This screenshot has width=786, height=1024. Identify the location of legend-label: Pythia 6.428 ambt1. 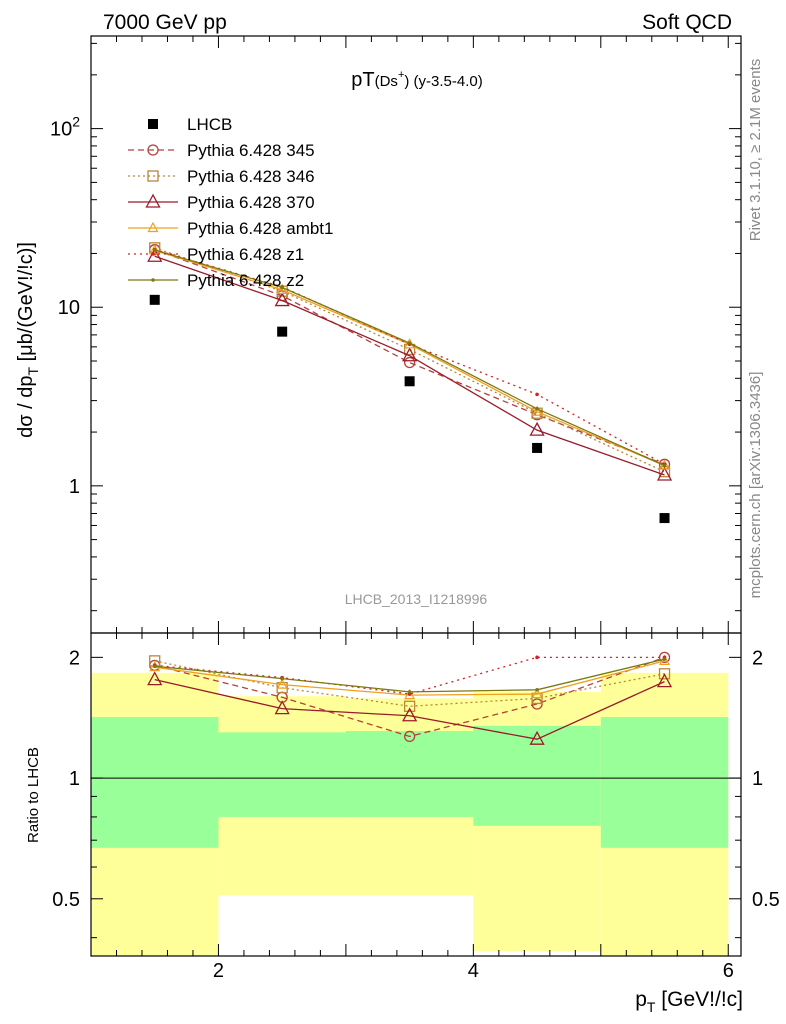
(260, 228).